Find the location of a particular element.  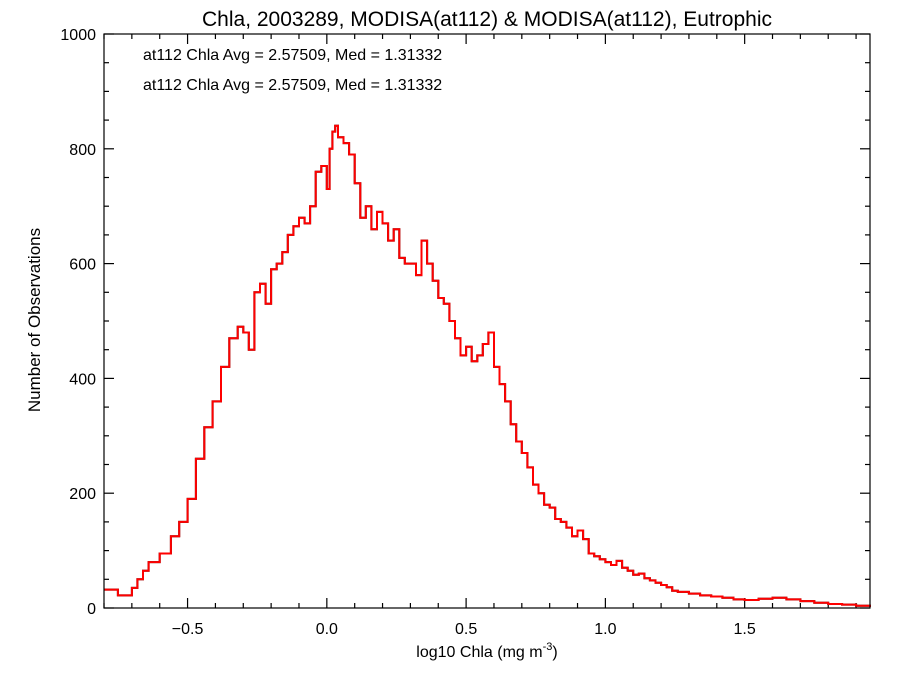

y-tick-label: 200 is located at coordinates (82, 494).